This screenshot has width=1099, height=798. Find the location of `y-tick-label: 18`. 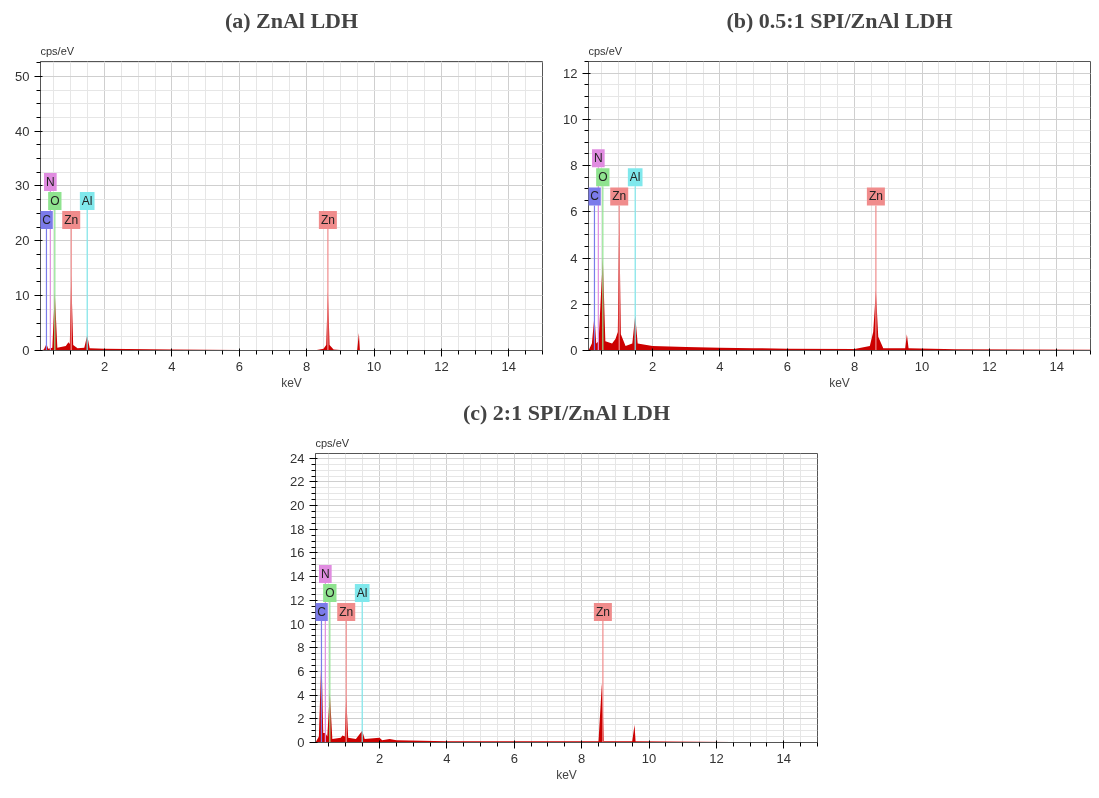

y-tick-label: 18 is located at coordinates (297, 529).